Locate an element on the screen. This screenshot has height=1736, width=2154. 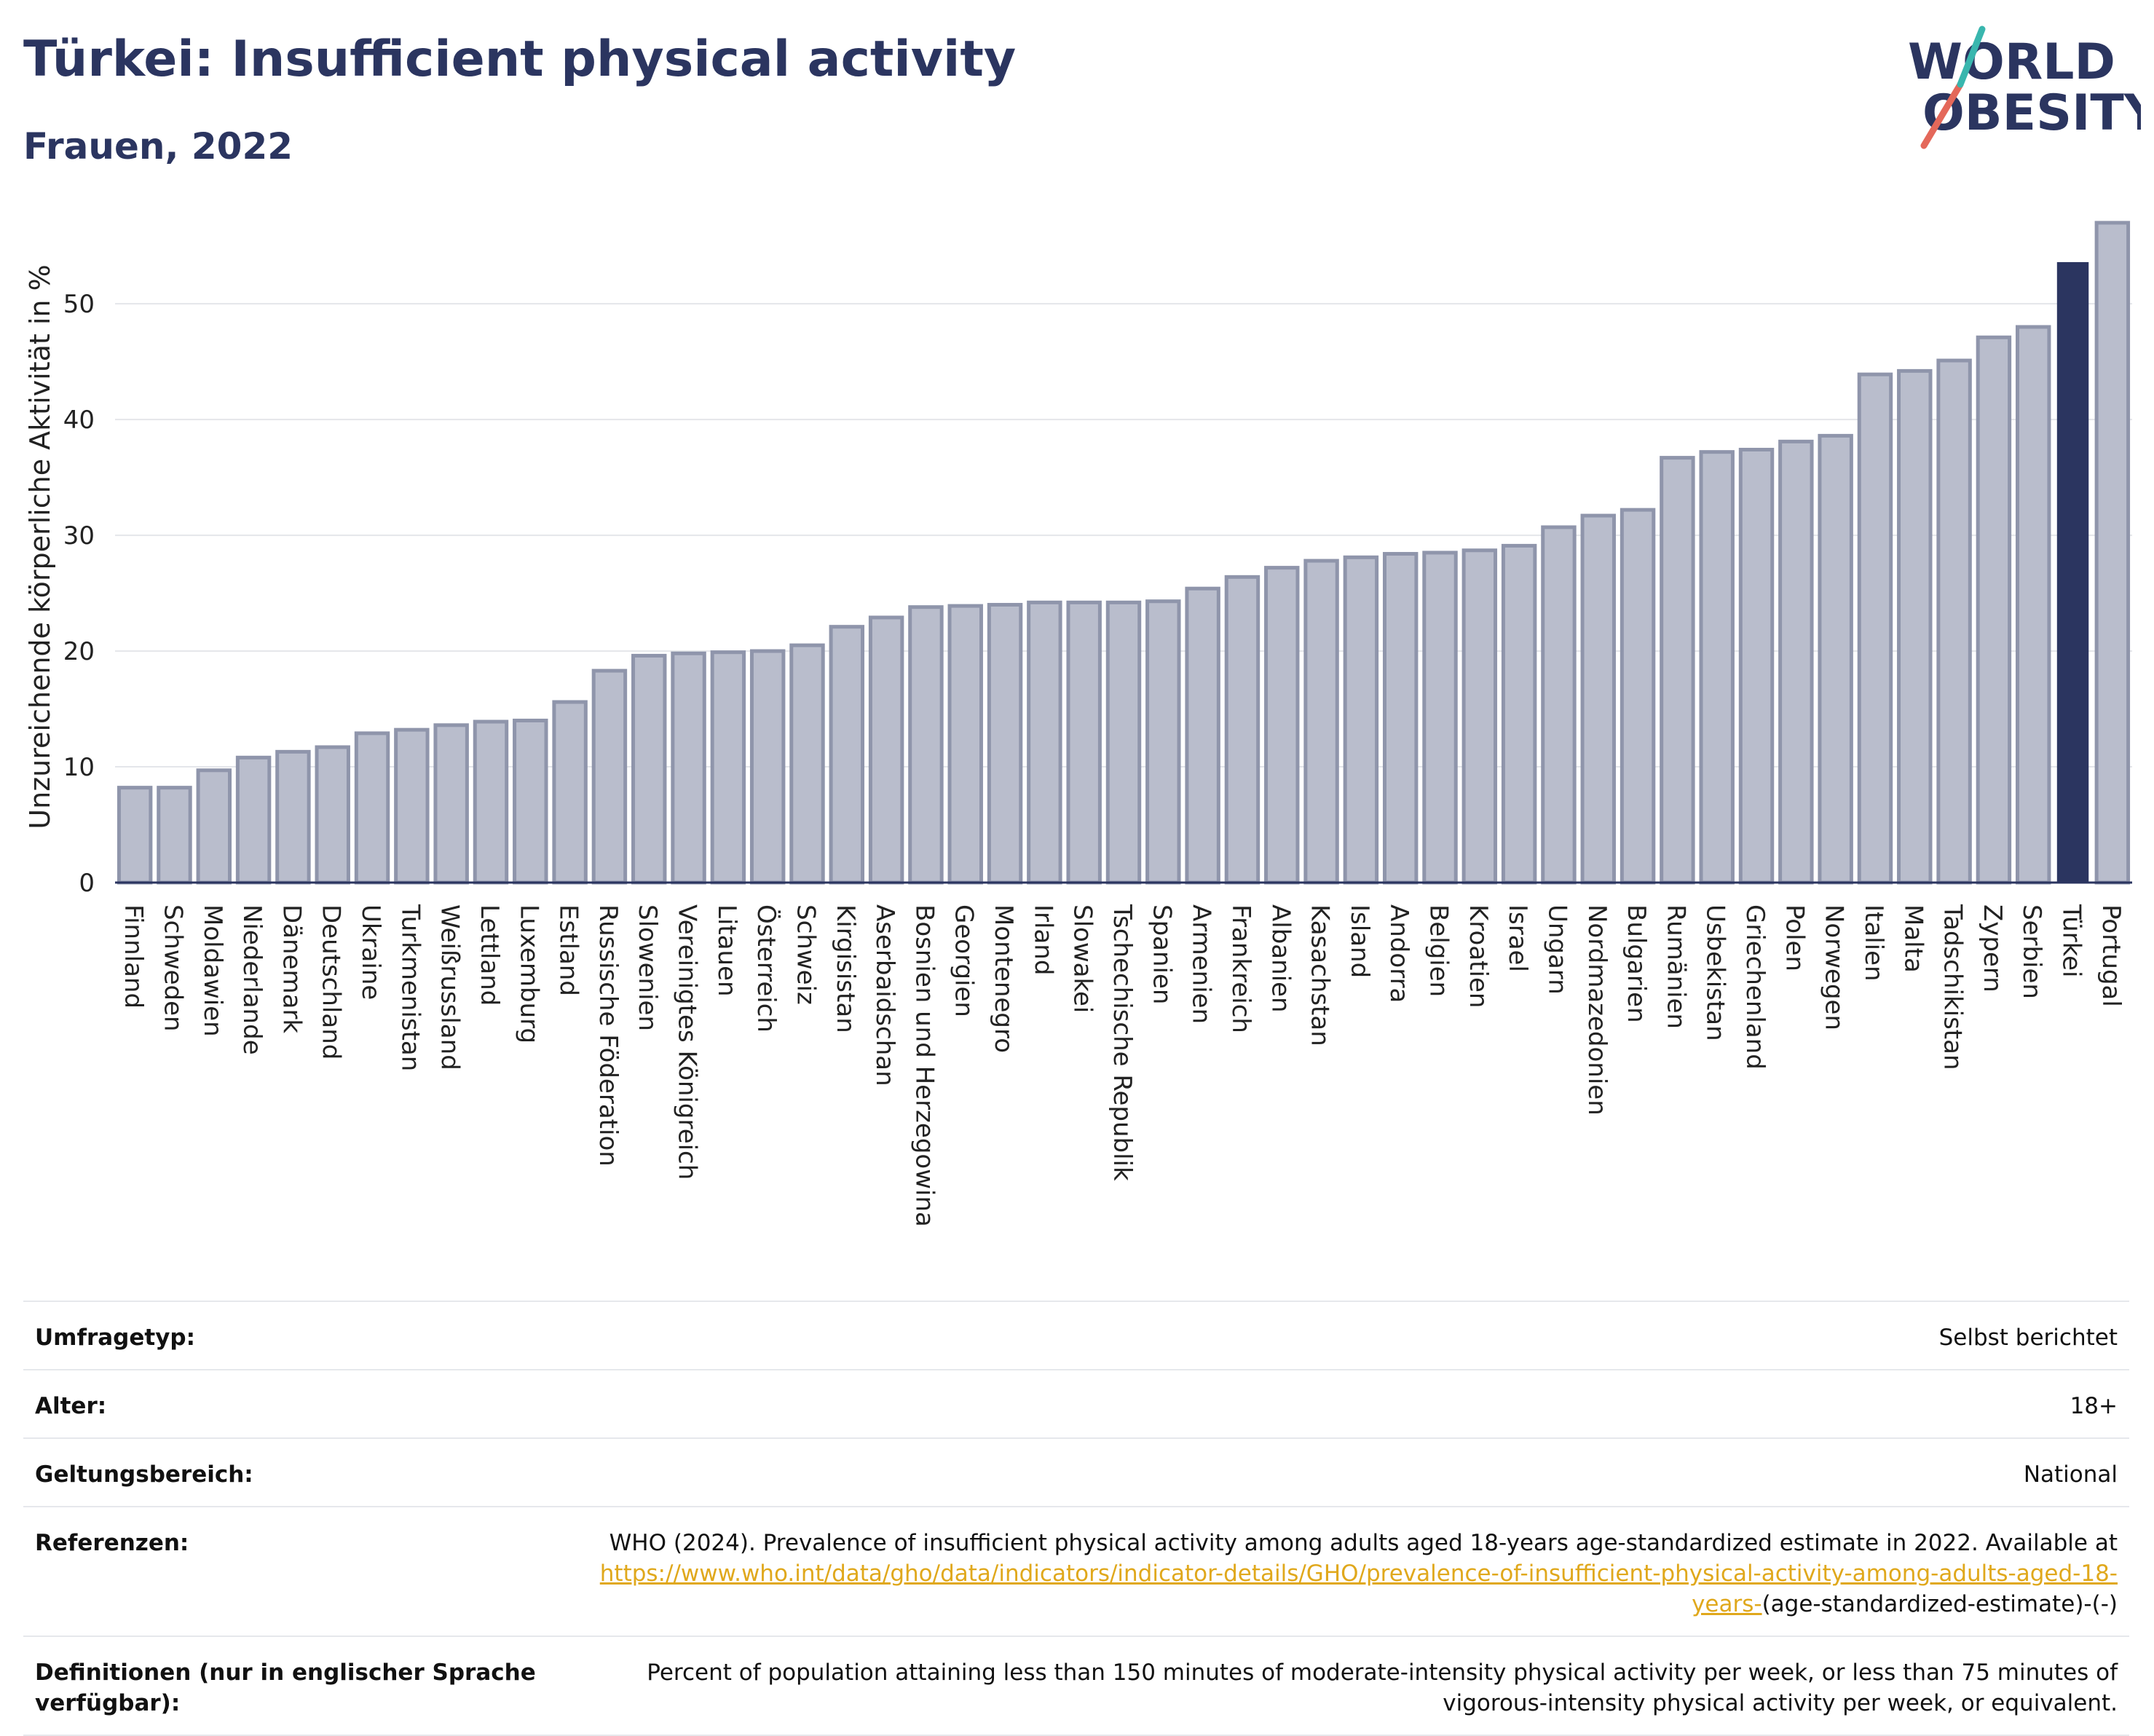
x-tick-label: Slowenien is located at coordinates (647, 967).